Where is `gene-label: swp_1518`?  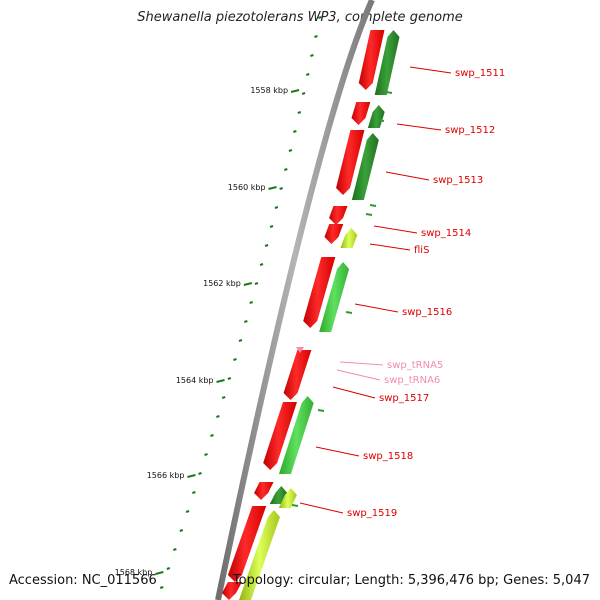 gene-label: swp_1518 is located at coordinates (388, 456).